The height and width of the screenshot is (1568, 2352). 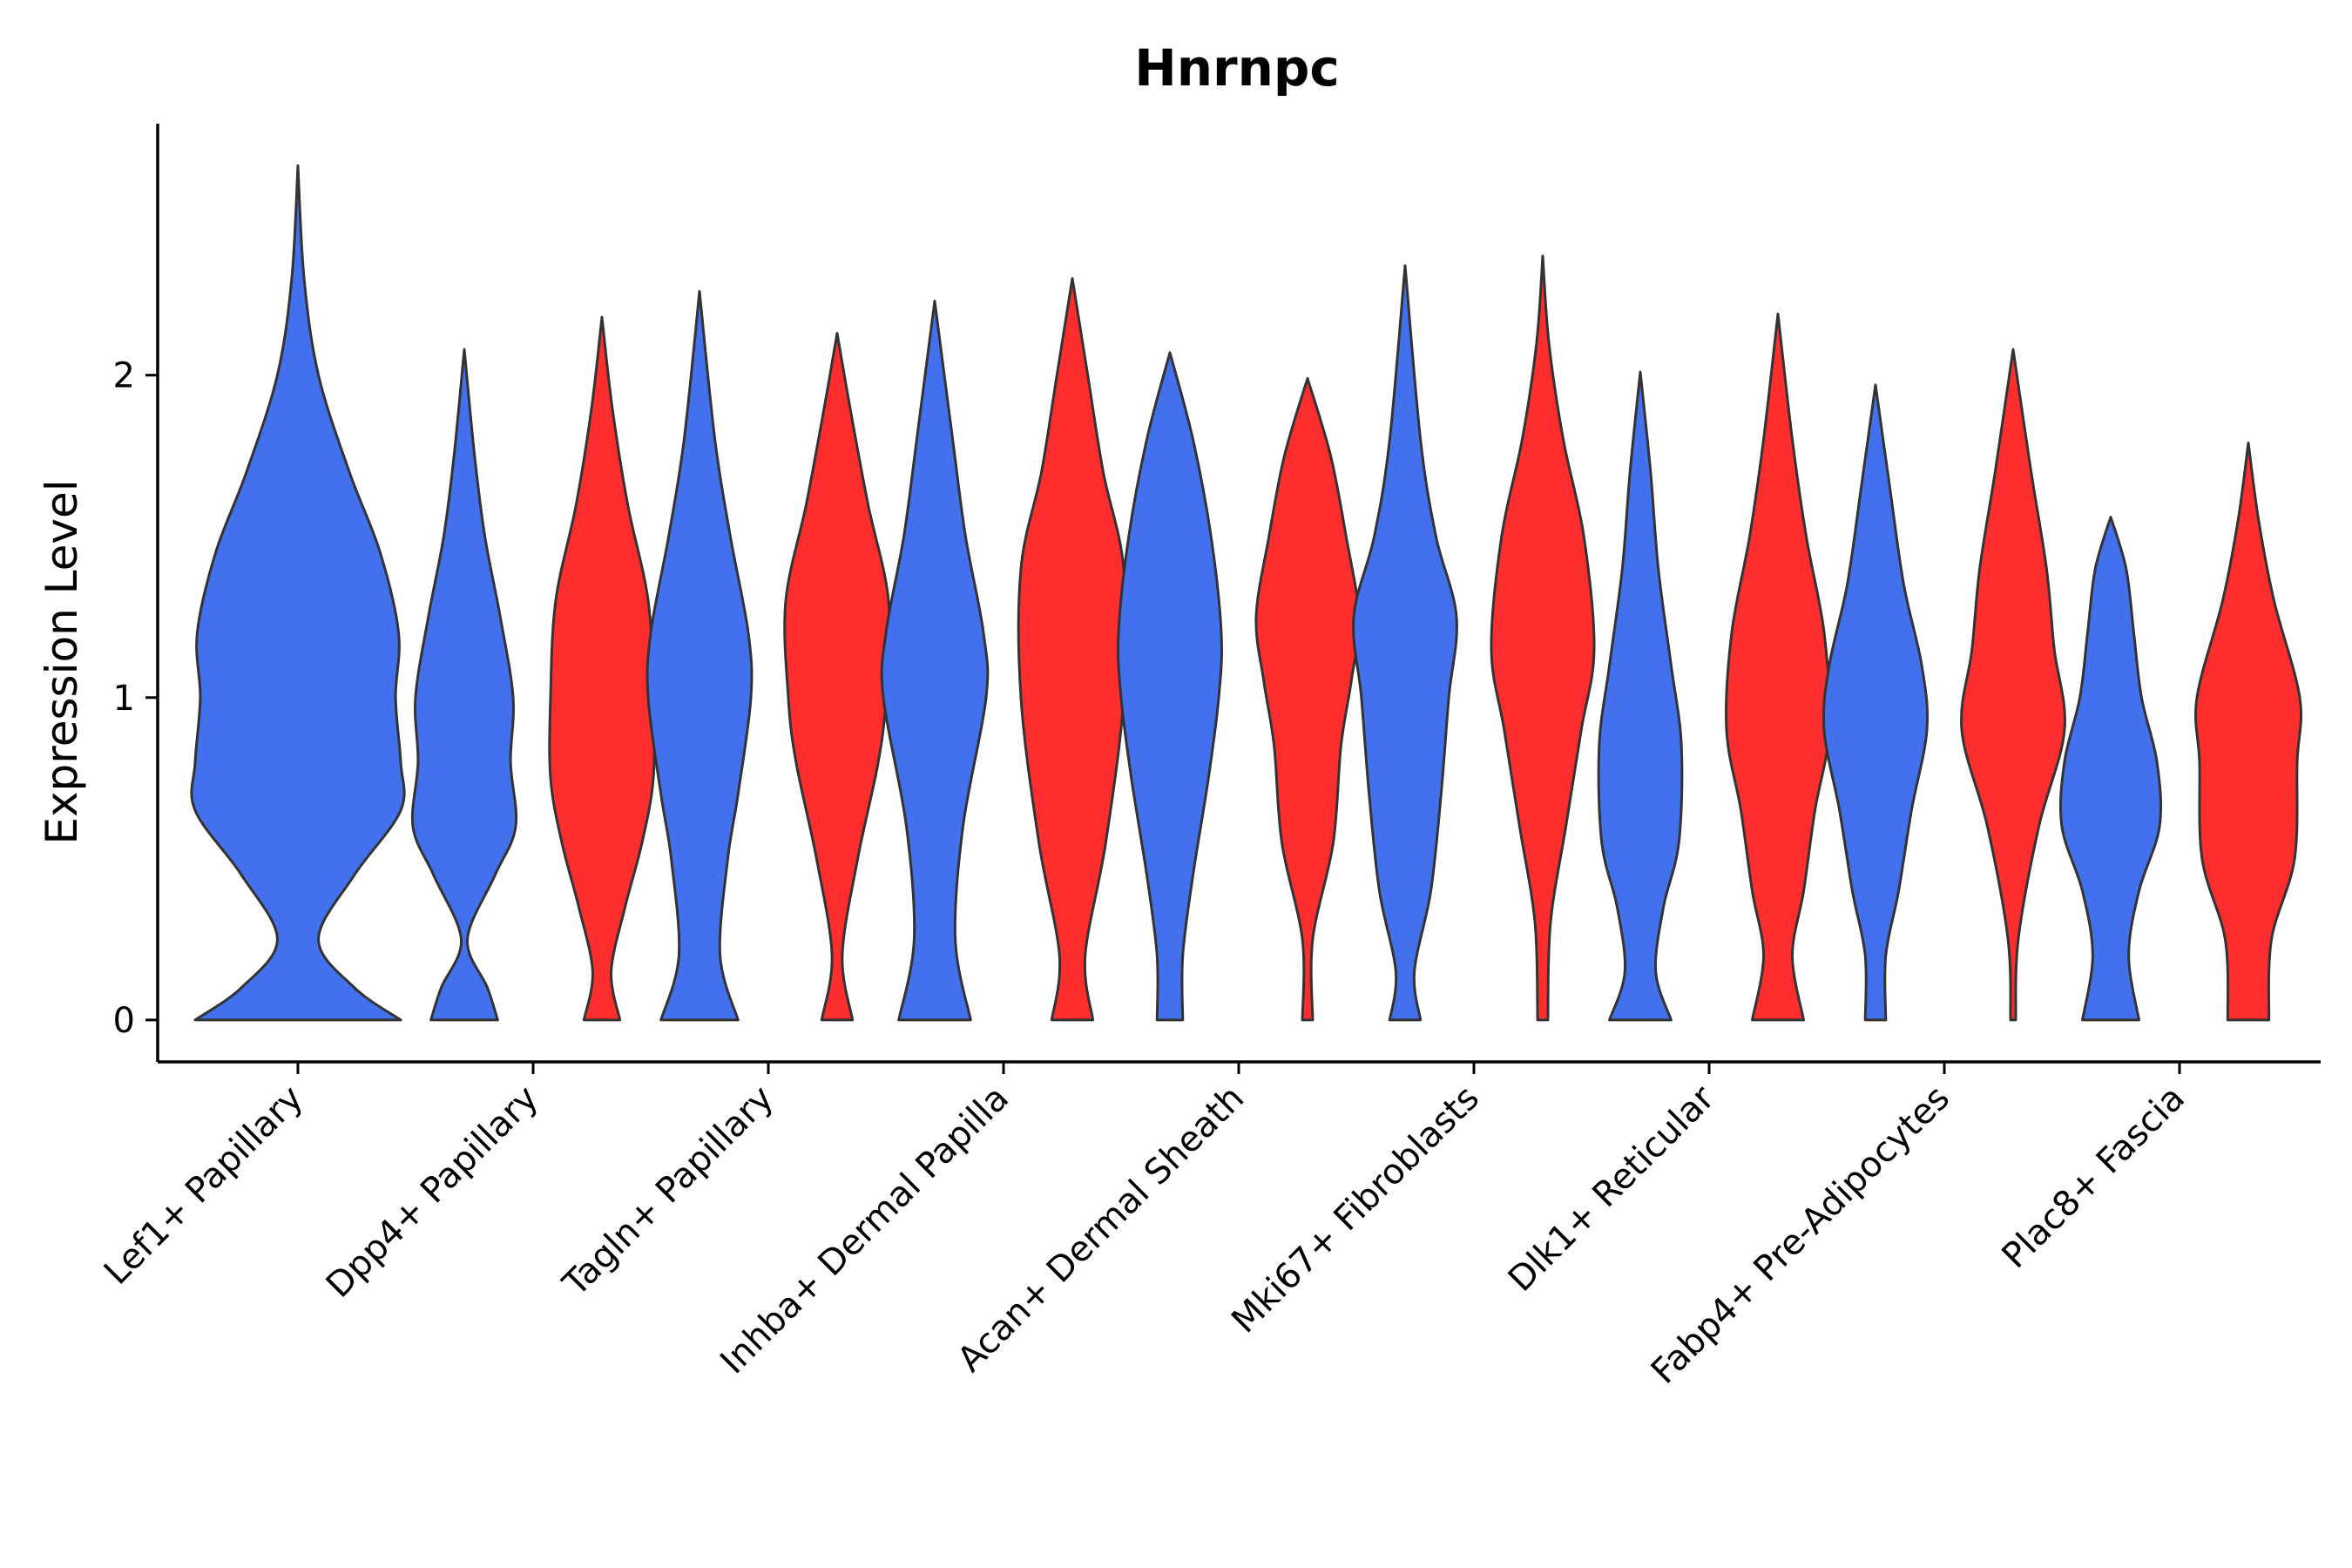 What do you see at coordinates (124, 699) in the screenshot?
I see `y-tick-label: 1` at bounding box center [124, 699].